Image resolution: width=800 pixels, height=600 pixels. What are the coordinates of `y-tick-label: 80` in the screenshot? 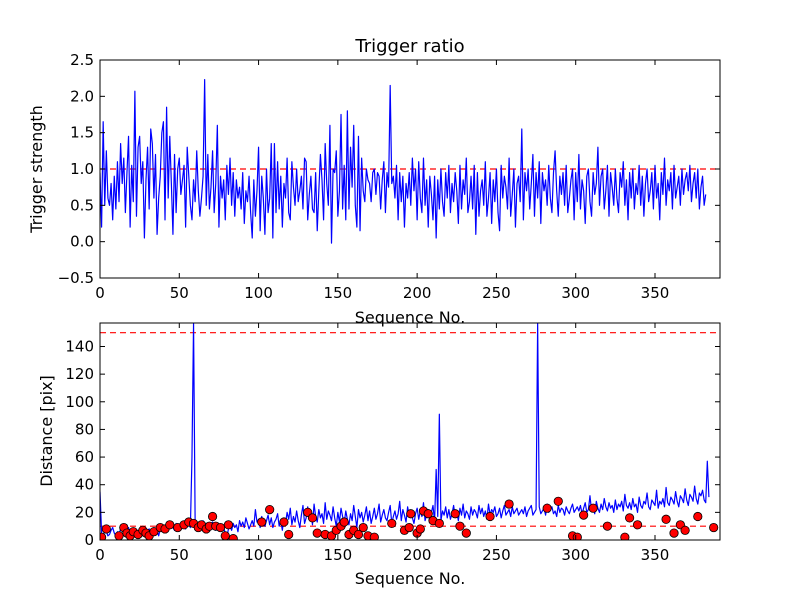 It's located at (84, 429).